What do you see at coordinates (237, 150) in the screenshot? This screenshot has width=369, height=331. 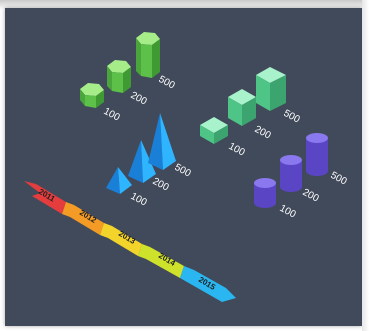 I see `cube-label-100: 100` at bounding box center [237, 150].